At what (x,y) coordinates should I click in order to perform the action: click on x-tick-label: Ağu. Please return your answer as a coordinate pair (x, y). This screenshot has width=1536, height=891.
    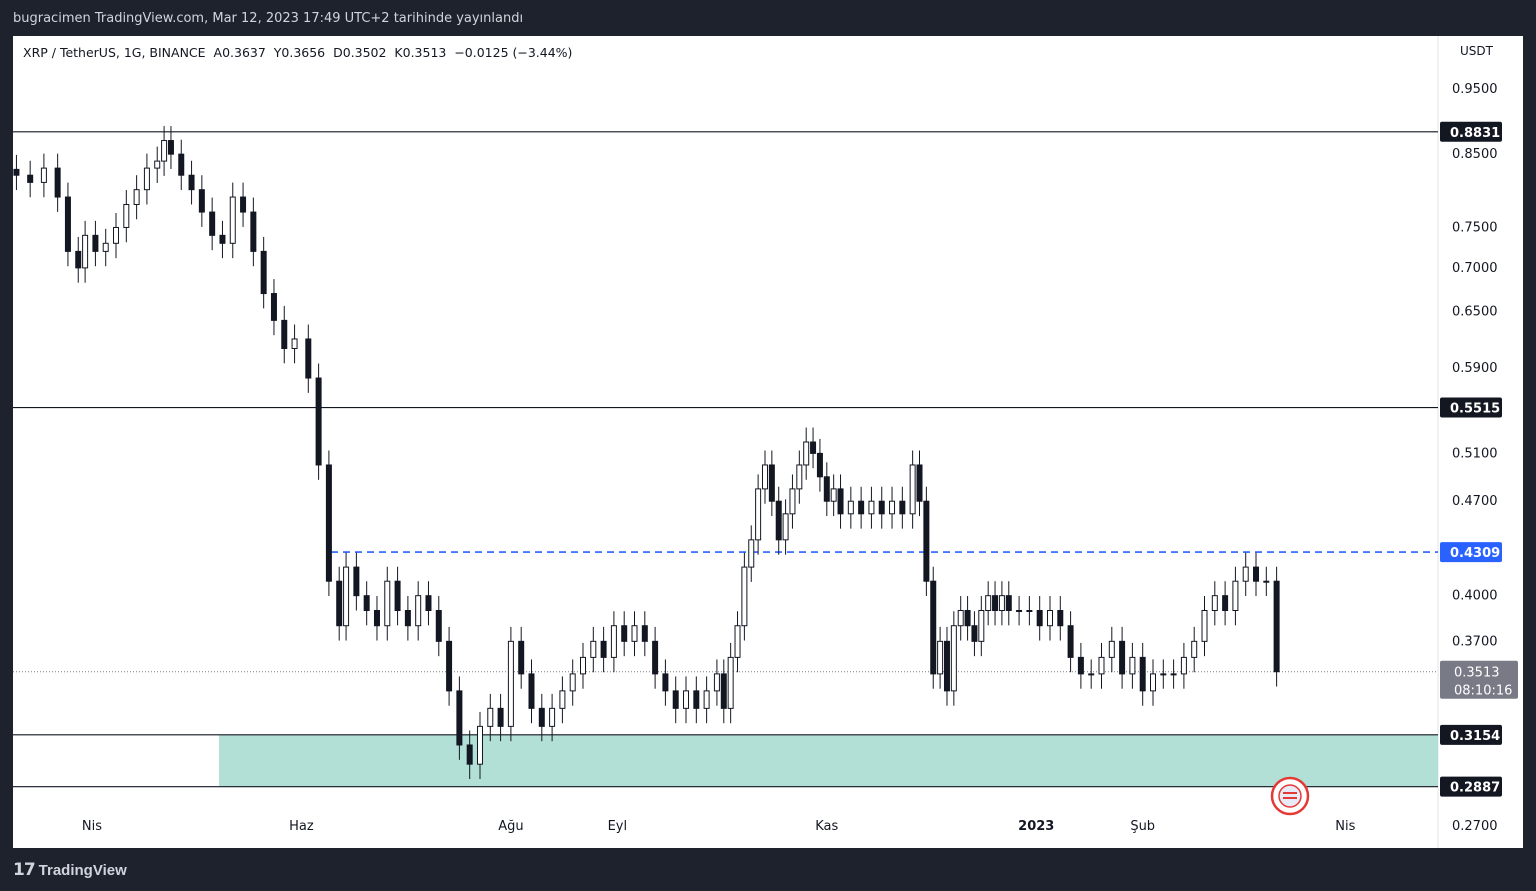
    Looking at the image, I should click on (510, 826).